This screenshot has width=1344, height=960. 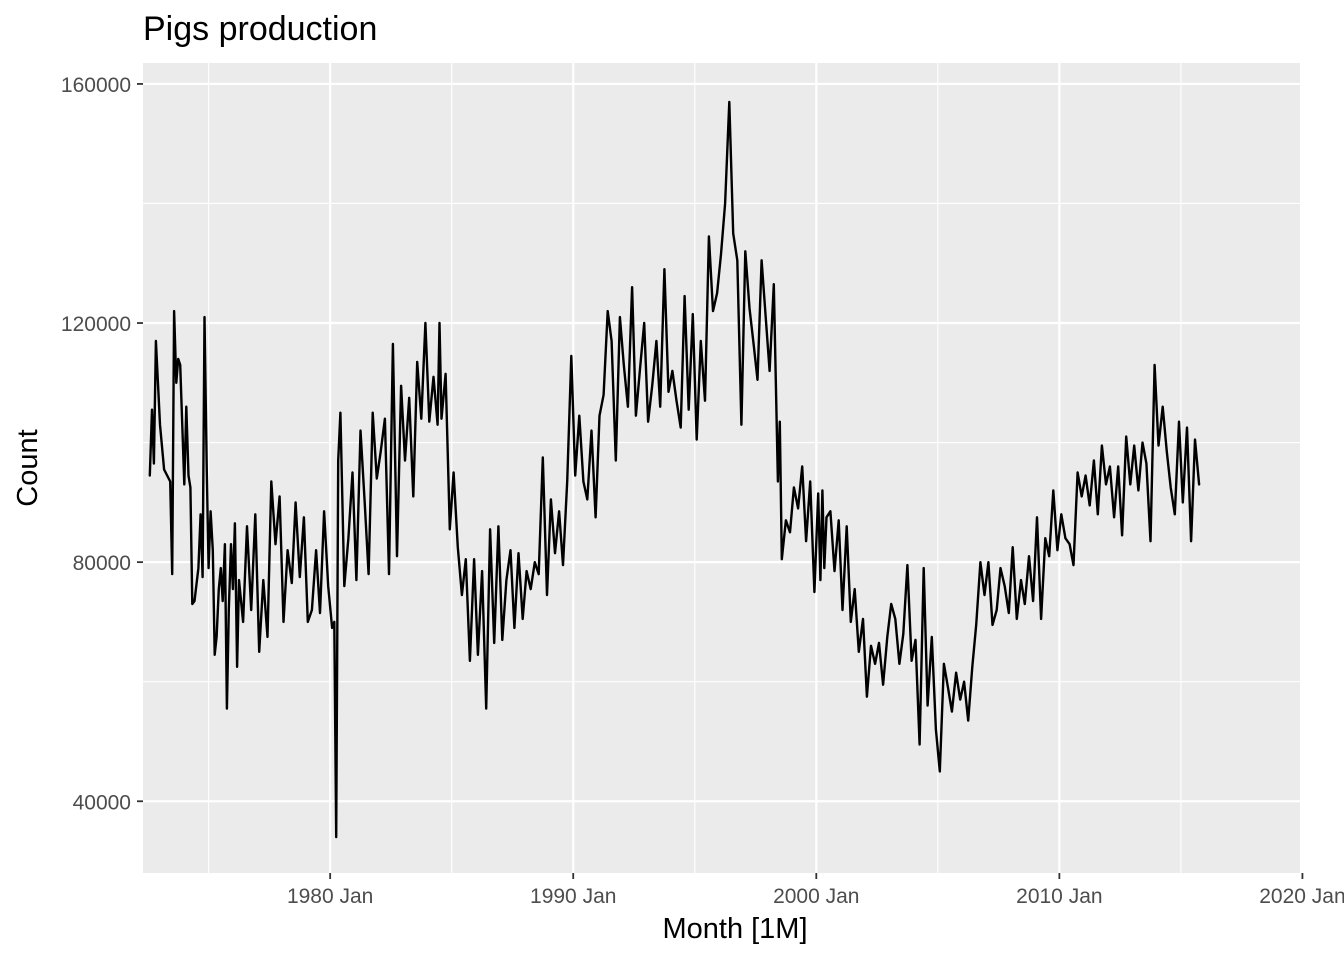 What do you see at coordinates (28, 467) in the screenshot?
I see `y-axis-title: Count` at bounding box center [28, 467].